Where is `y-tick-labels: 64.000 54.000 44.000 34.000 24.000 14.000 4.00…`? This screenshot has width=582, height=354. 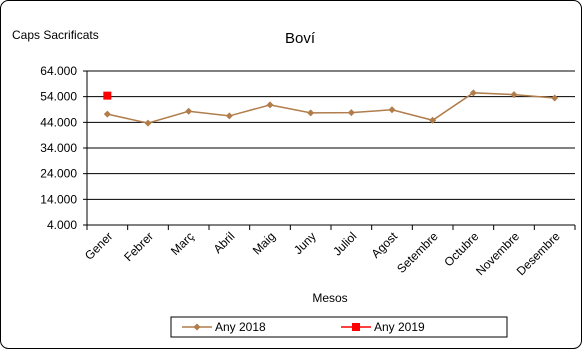
y-tick-labels: 64.000 54.000 44.000 34.000 24.000 14.000 4.00… is located at coordinates (58, 148).